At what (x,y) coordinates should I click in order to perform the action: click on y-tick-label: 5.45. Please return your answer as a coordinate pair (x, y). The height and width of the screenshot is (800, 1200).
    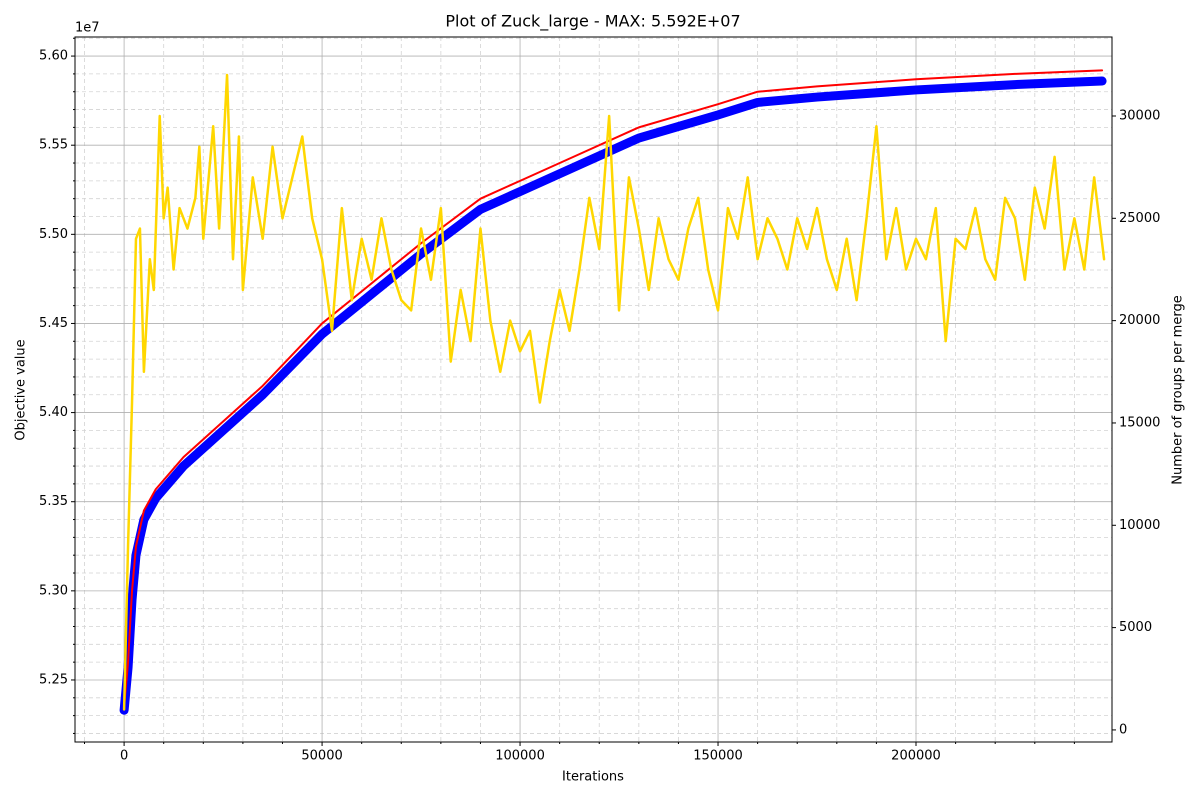
    Looking at the image, I should click on (53, 323).